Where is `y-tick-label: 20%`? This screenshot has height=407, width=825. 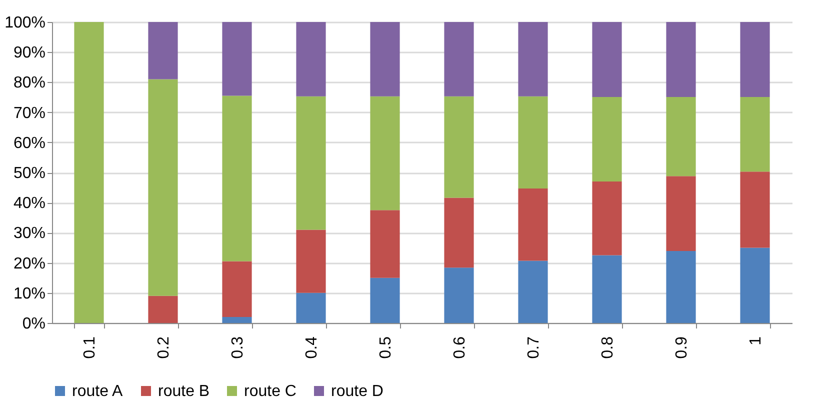
y-tick-label: 20% is located at coordinates (29, 263).